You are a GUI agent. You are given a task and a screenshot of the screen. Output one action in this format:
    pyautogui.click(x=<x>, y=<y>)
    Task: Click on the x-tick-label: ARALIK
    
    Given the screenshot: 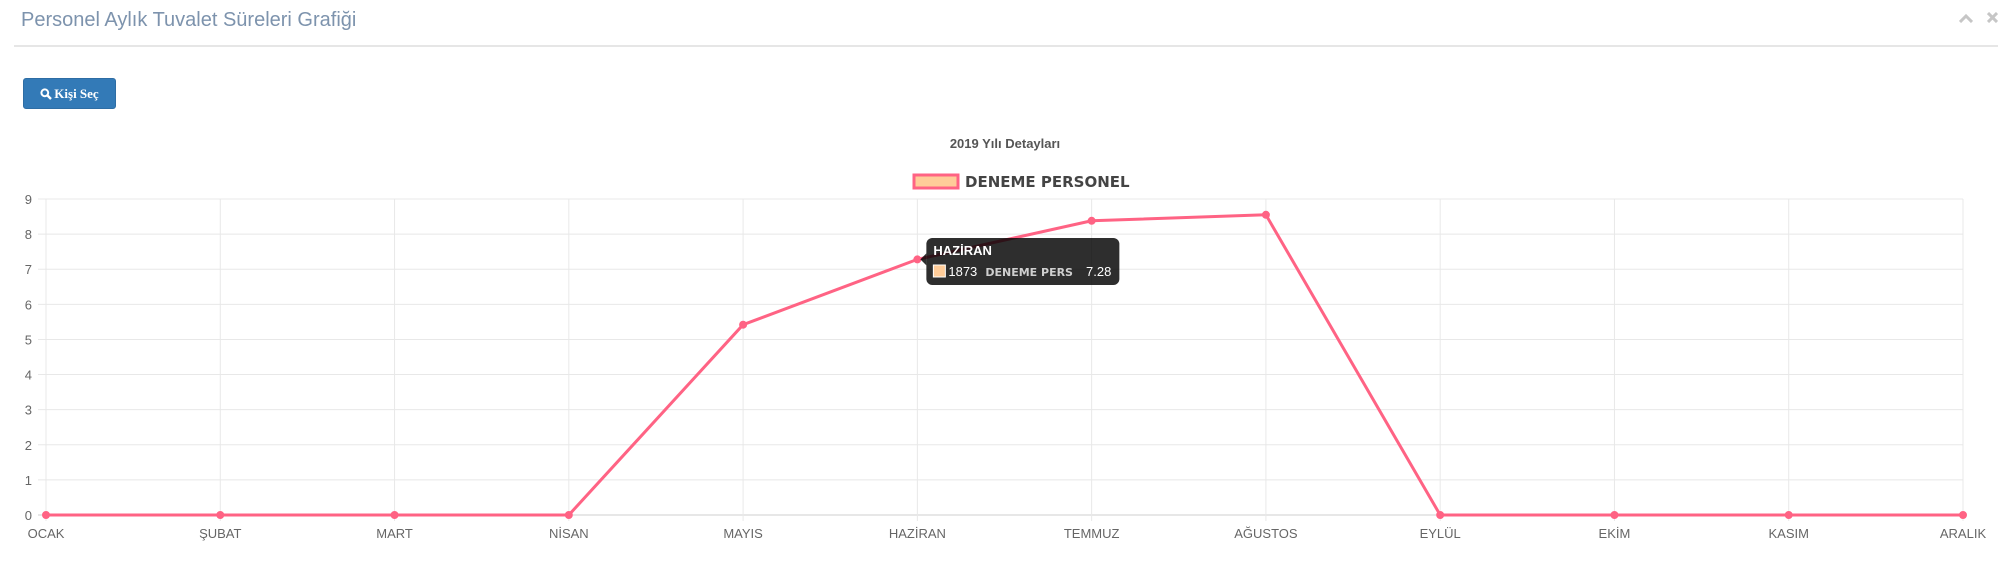 What is the action you would take?
    pyautogui.click(x=1963, y=533)
    